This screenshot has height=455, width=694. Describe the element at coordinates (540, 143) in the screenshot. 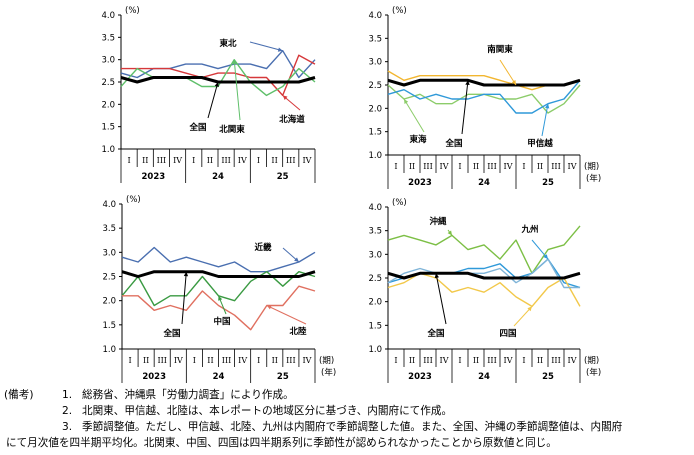

I see `series-label: 甲信越` at that location.